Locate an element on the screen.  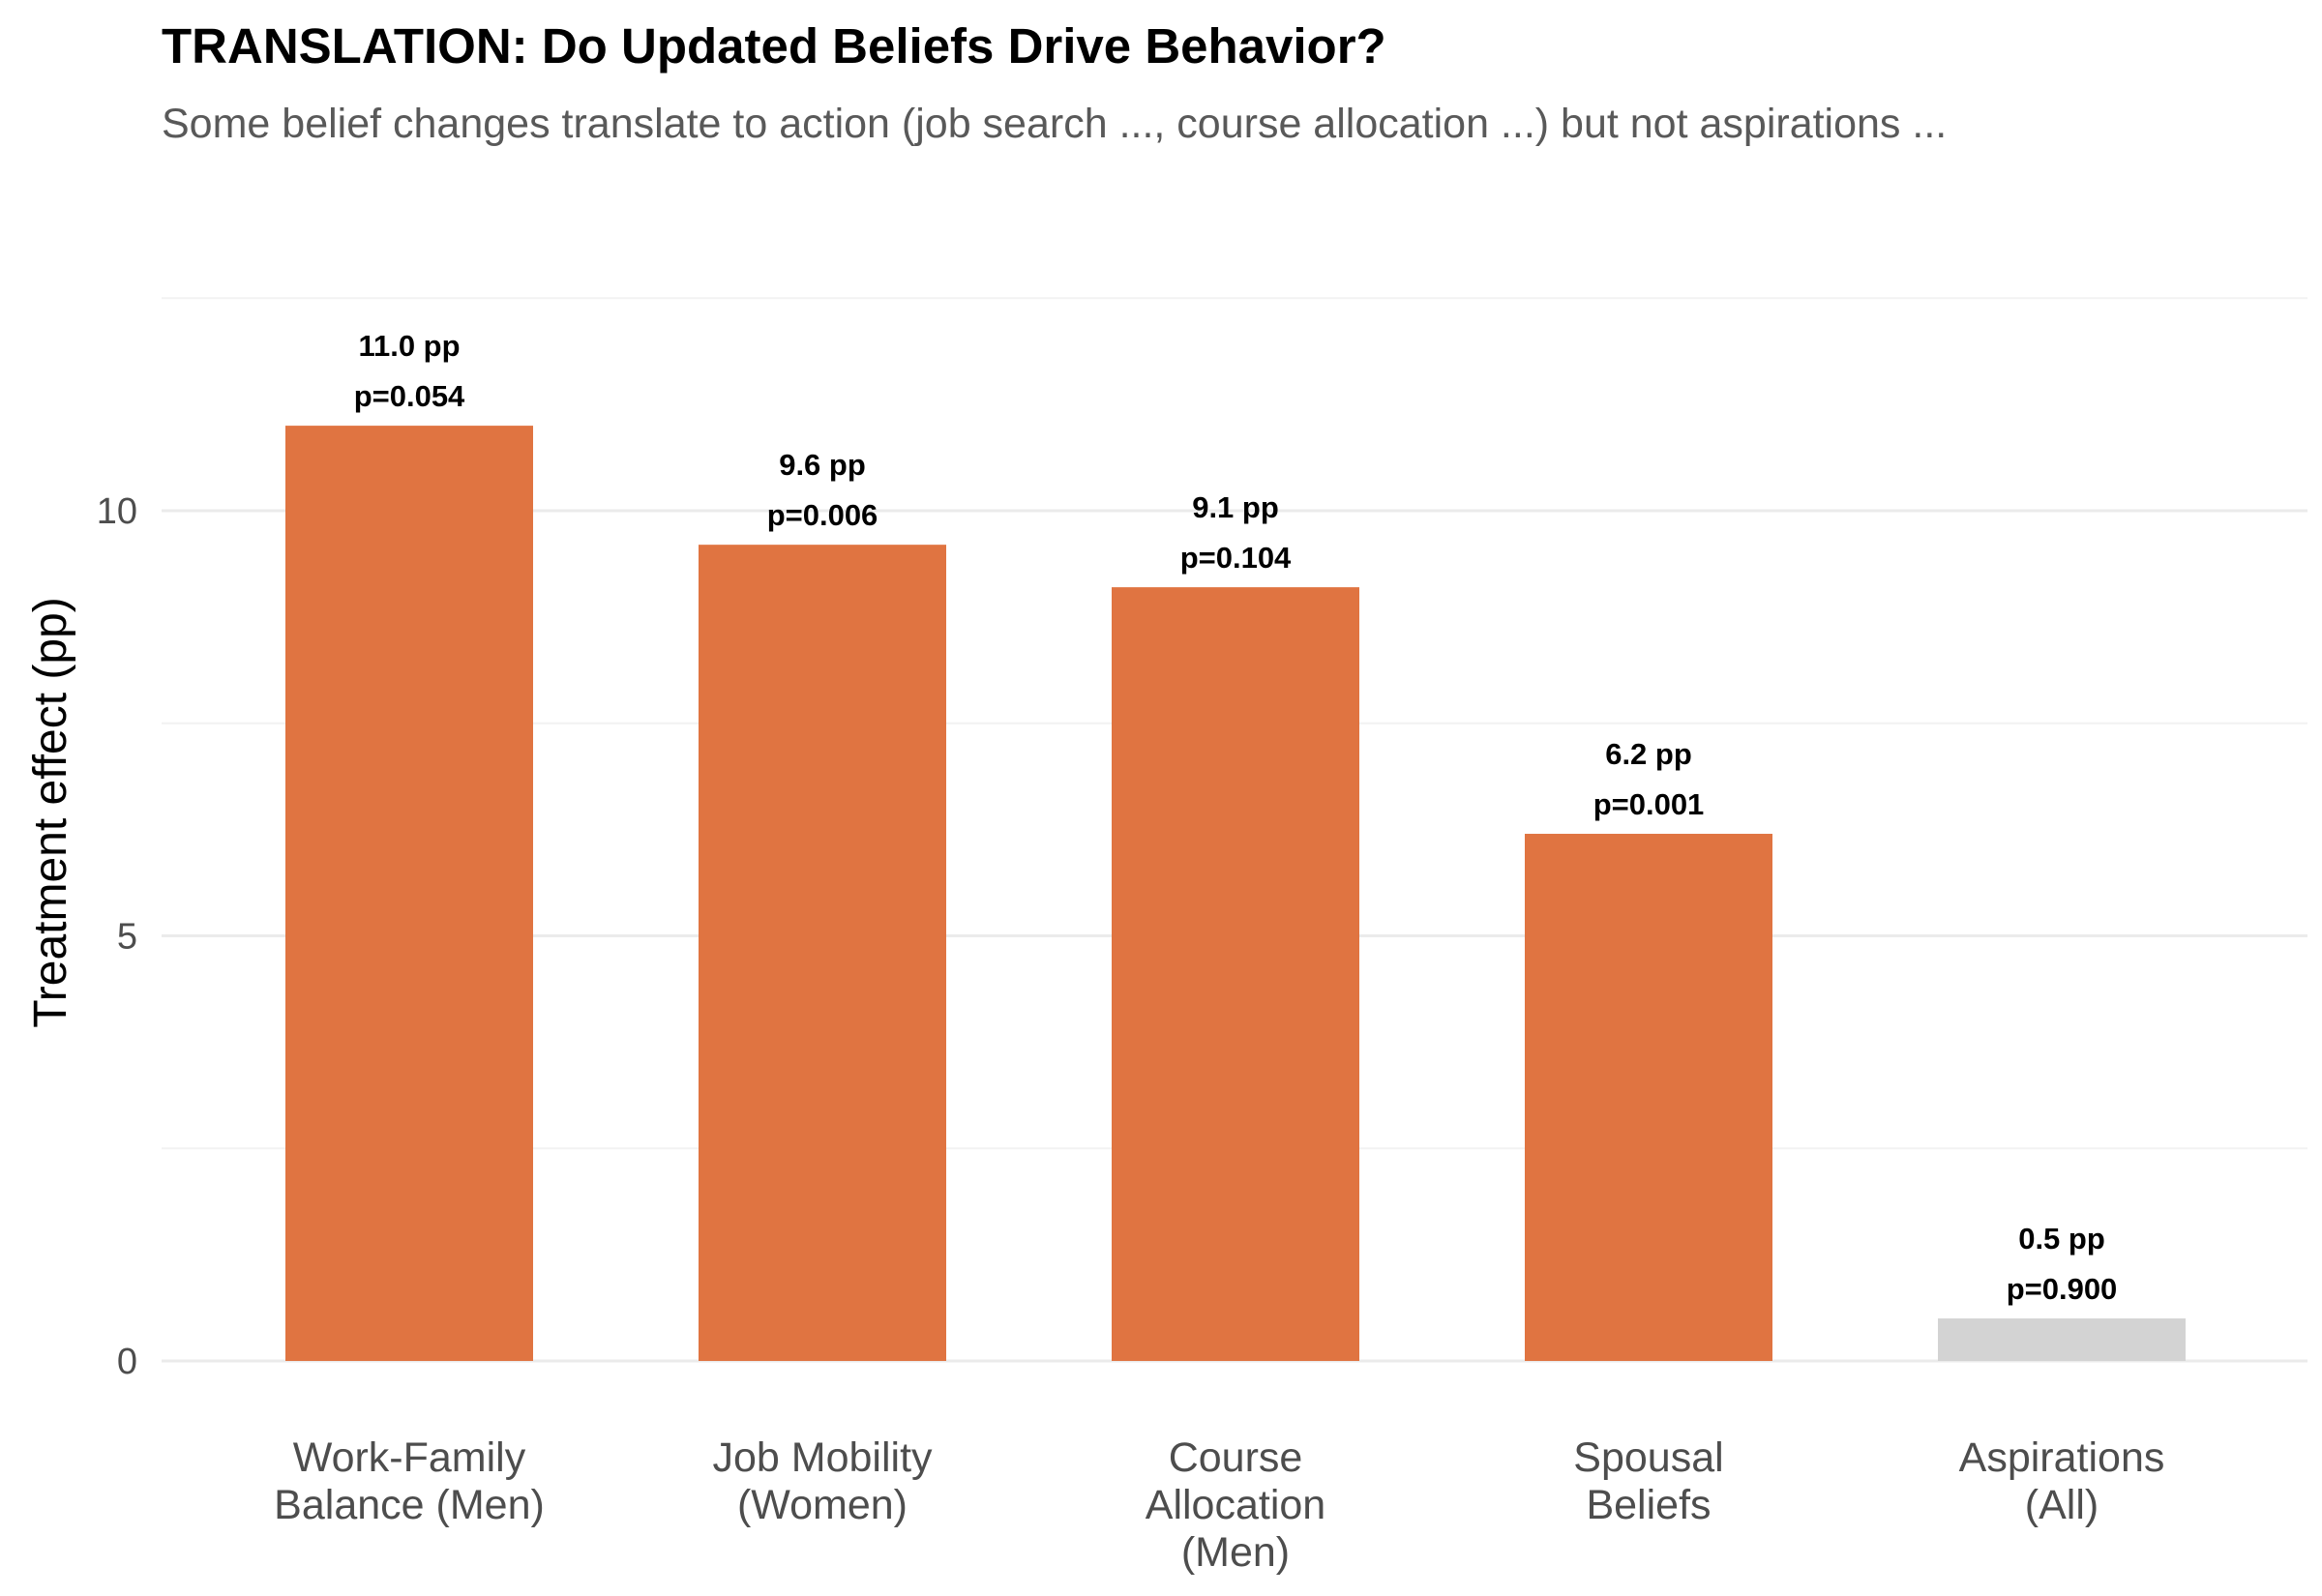
bar-p-value-label: p=0.001 is located at coordinates (1649, 804).